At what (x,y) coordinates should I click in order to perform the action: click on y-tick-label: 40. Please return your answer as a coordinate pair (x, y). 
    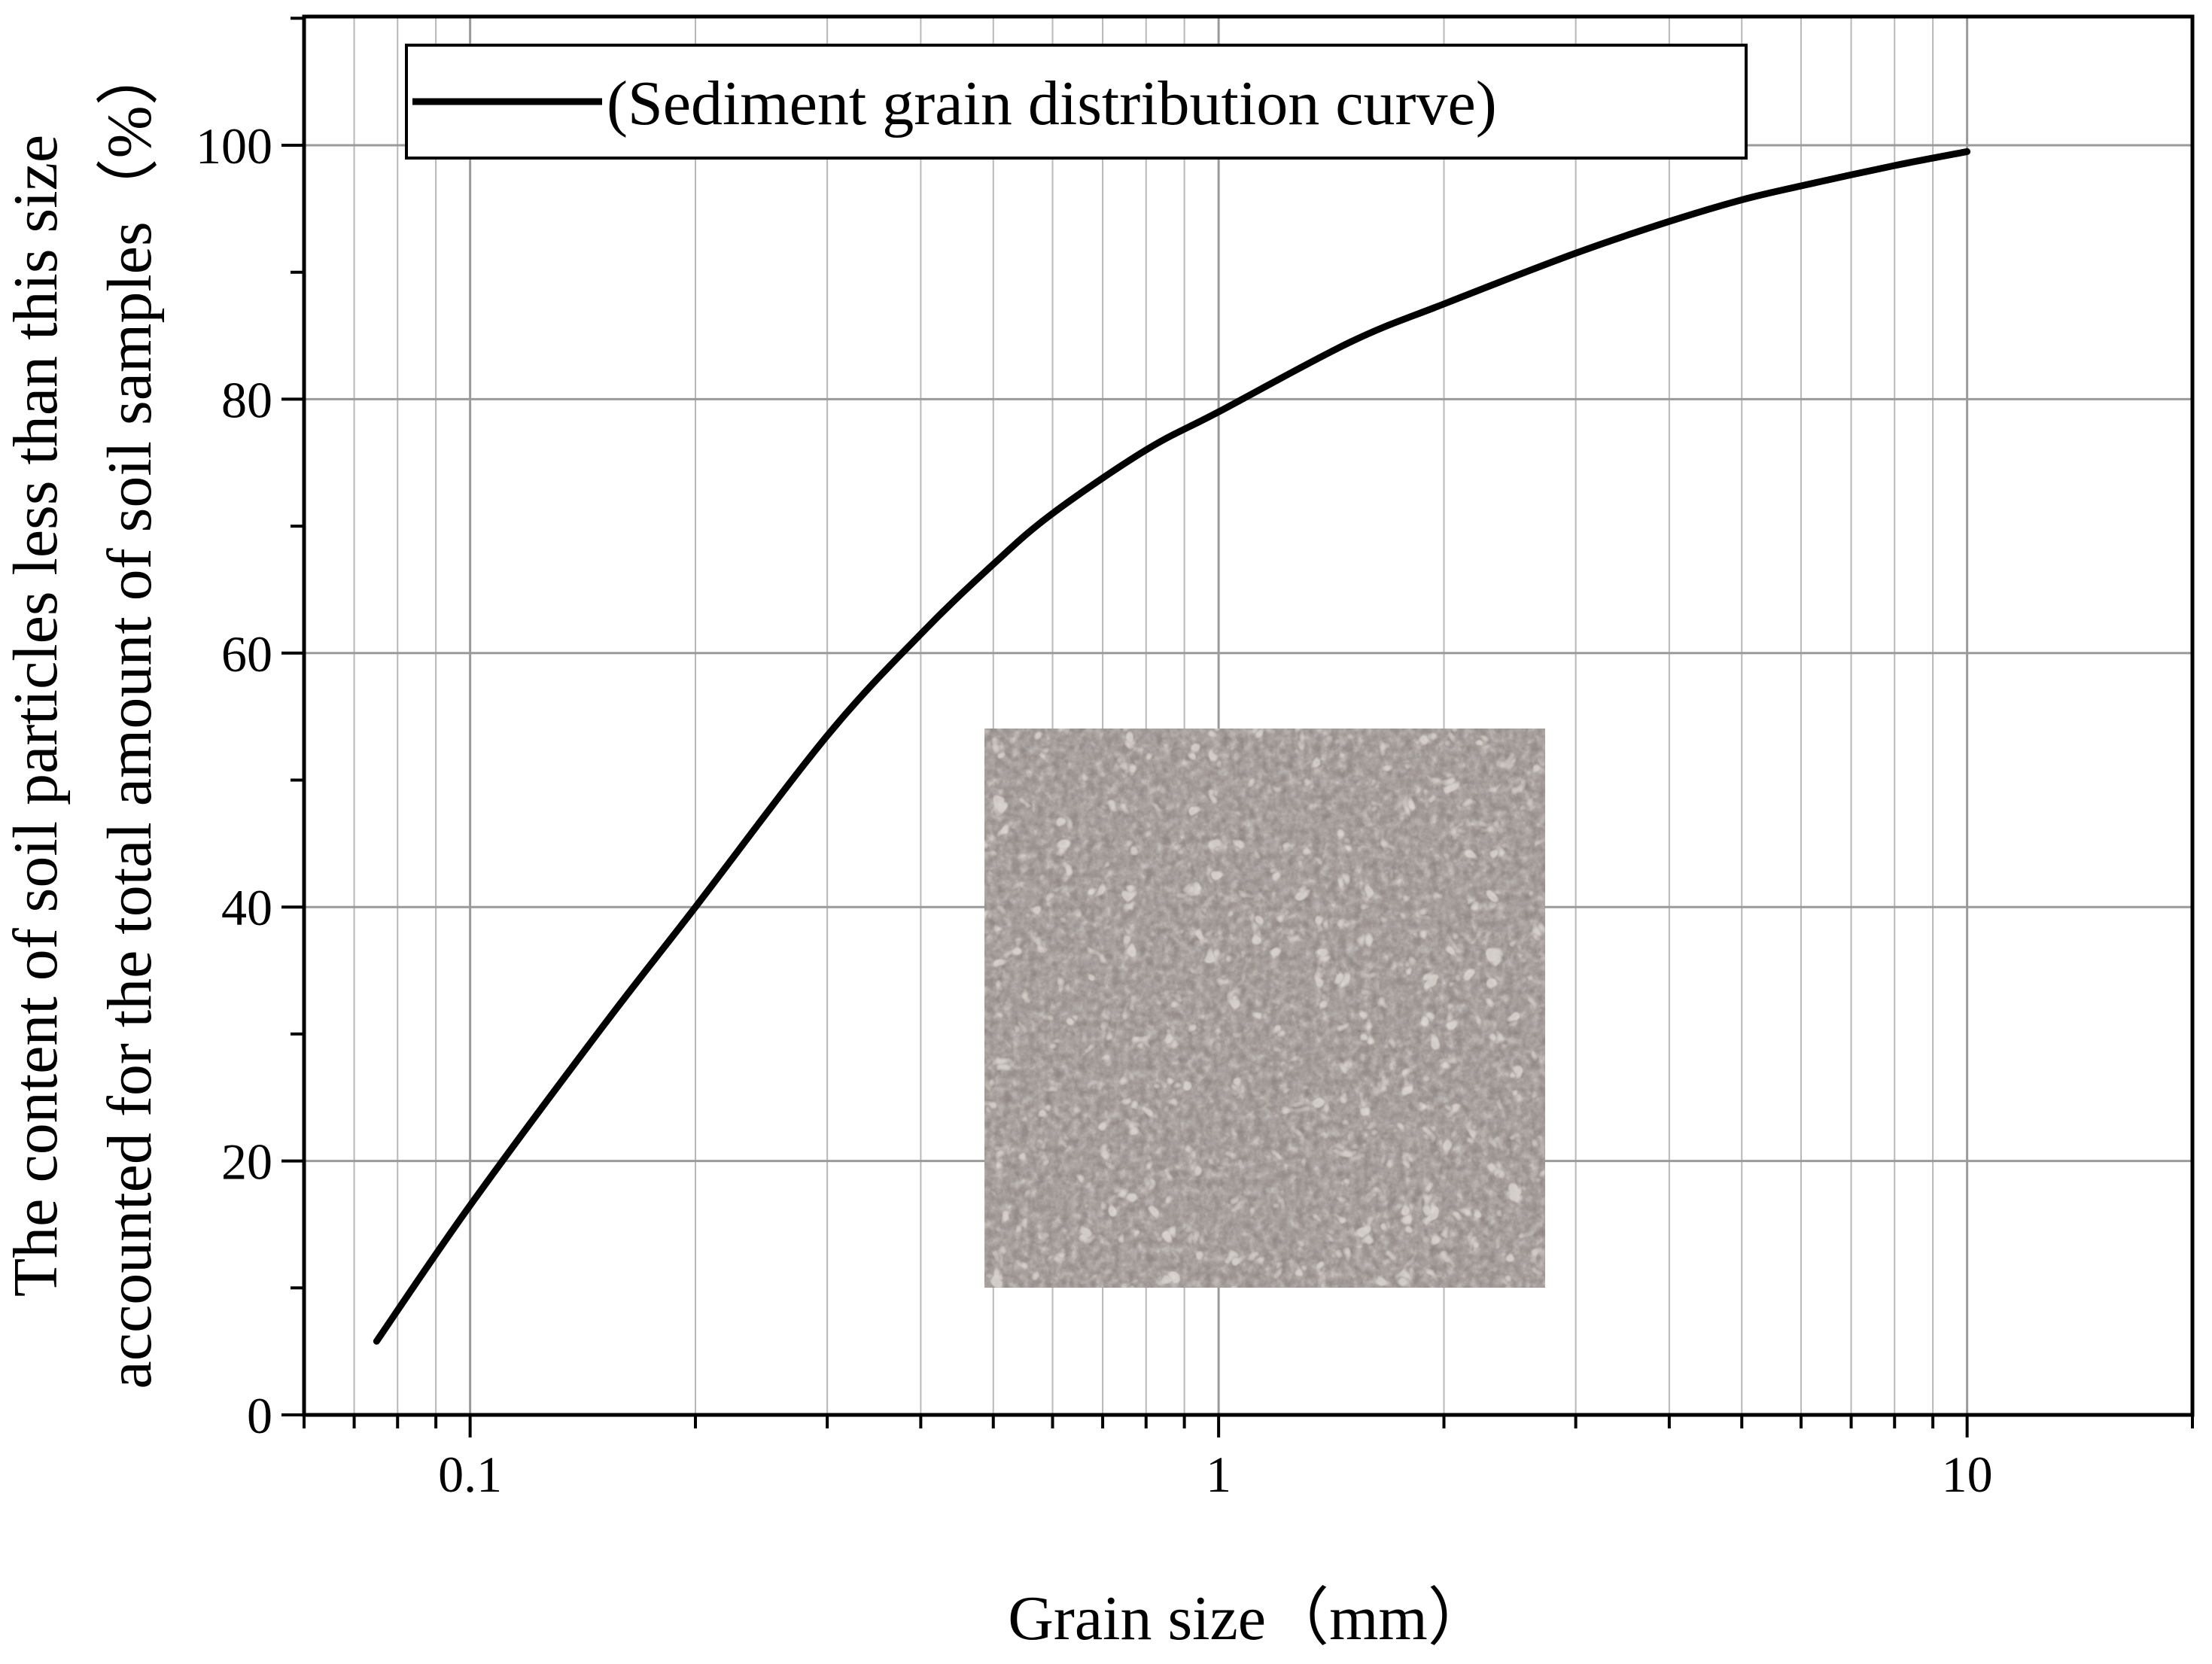
    Looking at the image, I should click on (246, 907).